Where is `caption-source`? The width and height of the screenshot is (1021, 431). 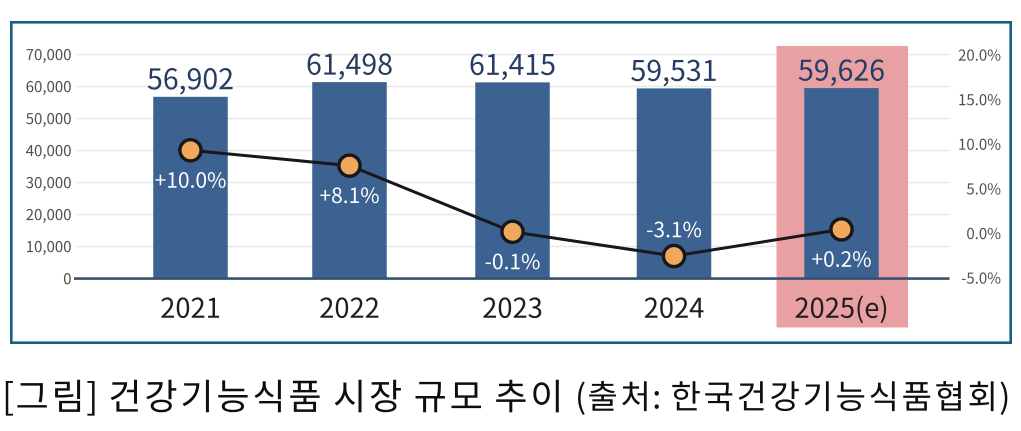
caption-source is located at coordinates (793, 397).